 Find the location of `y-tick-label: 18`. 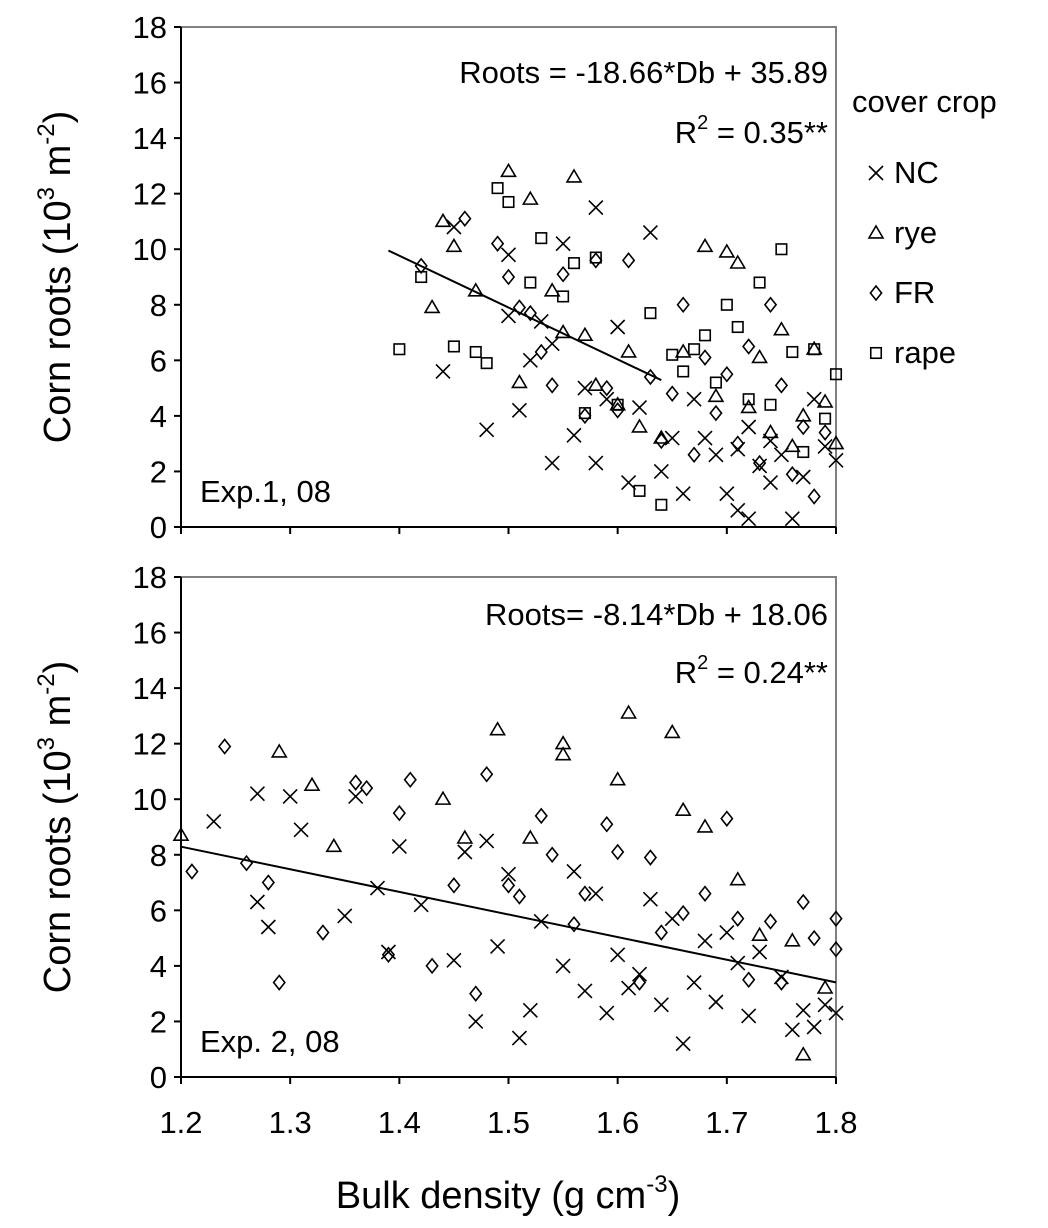

y-tick-label: 18 is located at coordinates (150, 577).